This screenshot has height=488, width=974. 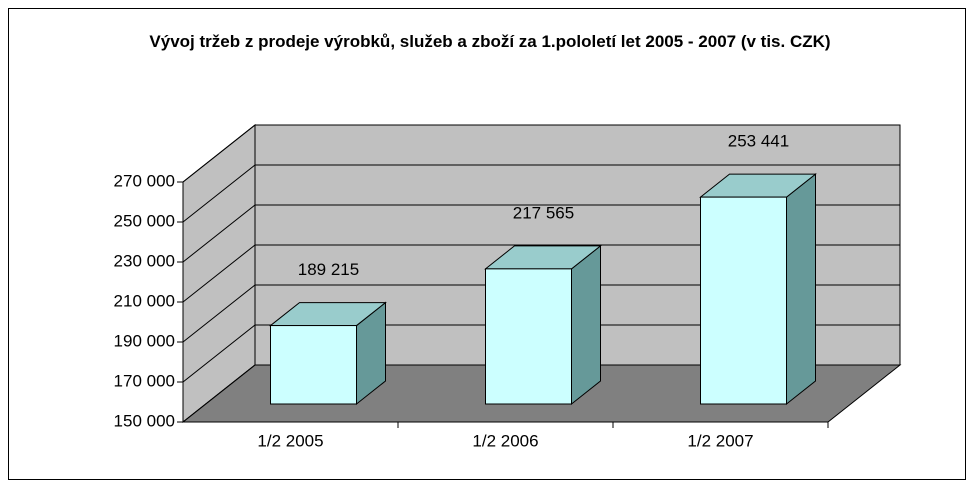 I want to click on y-tick-label: 170 000, so click(x=144, y=380).